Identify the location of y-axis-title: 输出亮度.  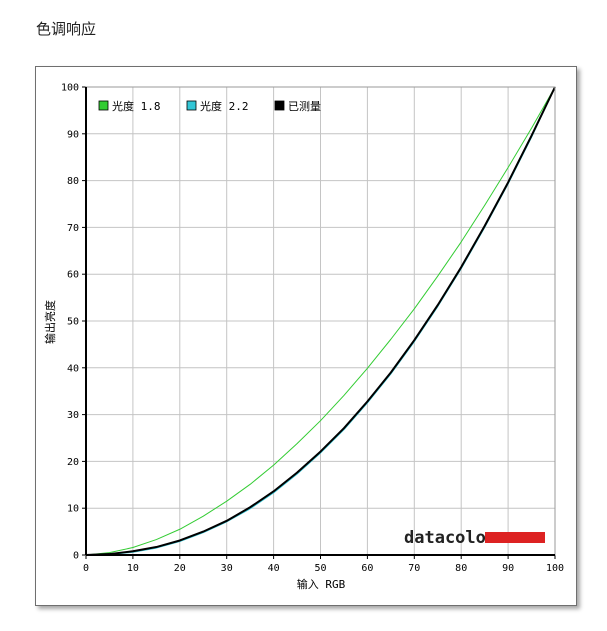
(50, 322).